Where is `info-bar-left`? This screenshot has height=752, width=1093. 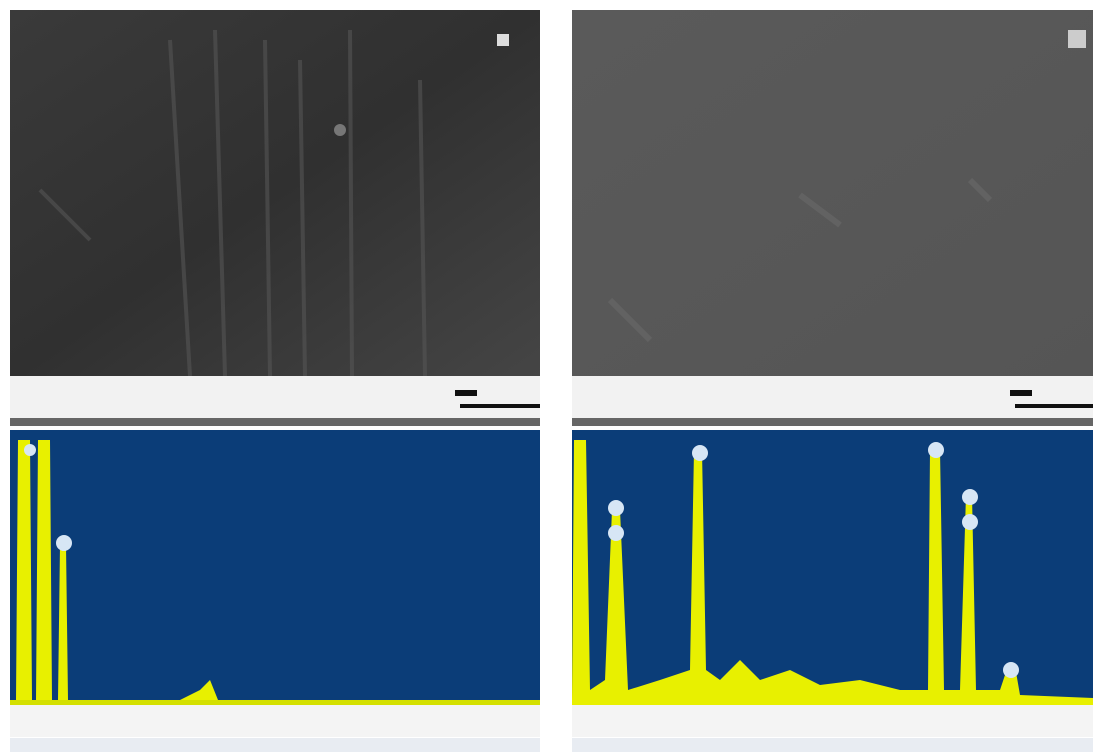
info-bar-left is located at coordinates (275, 401).